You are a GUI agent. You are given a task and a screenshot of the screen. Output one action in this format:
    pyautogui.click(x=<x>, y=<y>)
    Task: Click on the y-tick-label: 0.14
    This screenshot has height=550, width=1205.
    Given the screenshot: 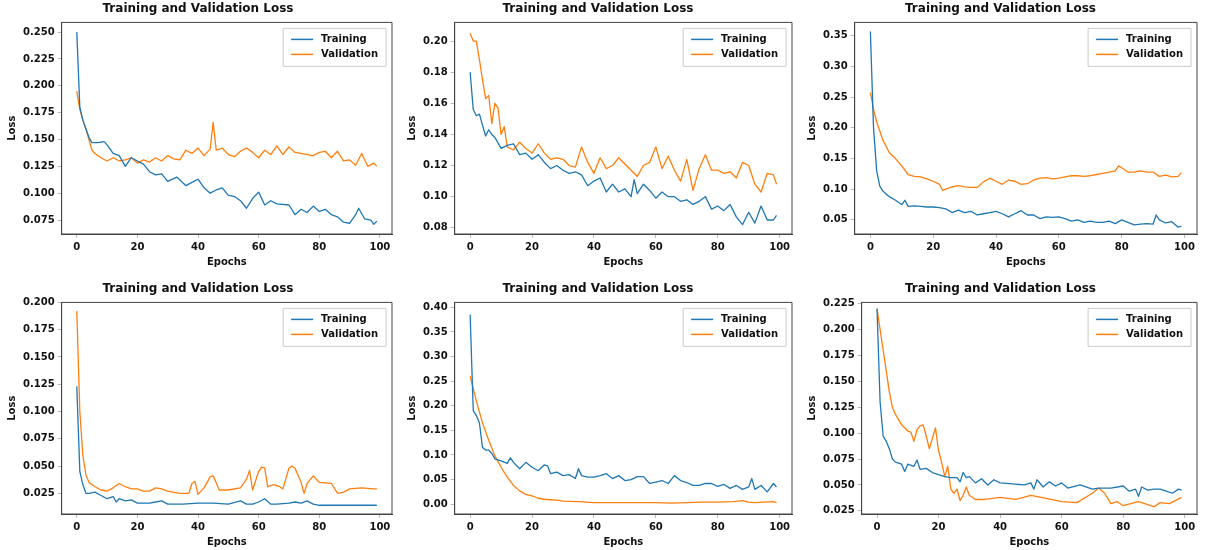 What is the action you would take?
    pyautogui.click(x=435, y=134)
    